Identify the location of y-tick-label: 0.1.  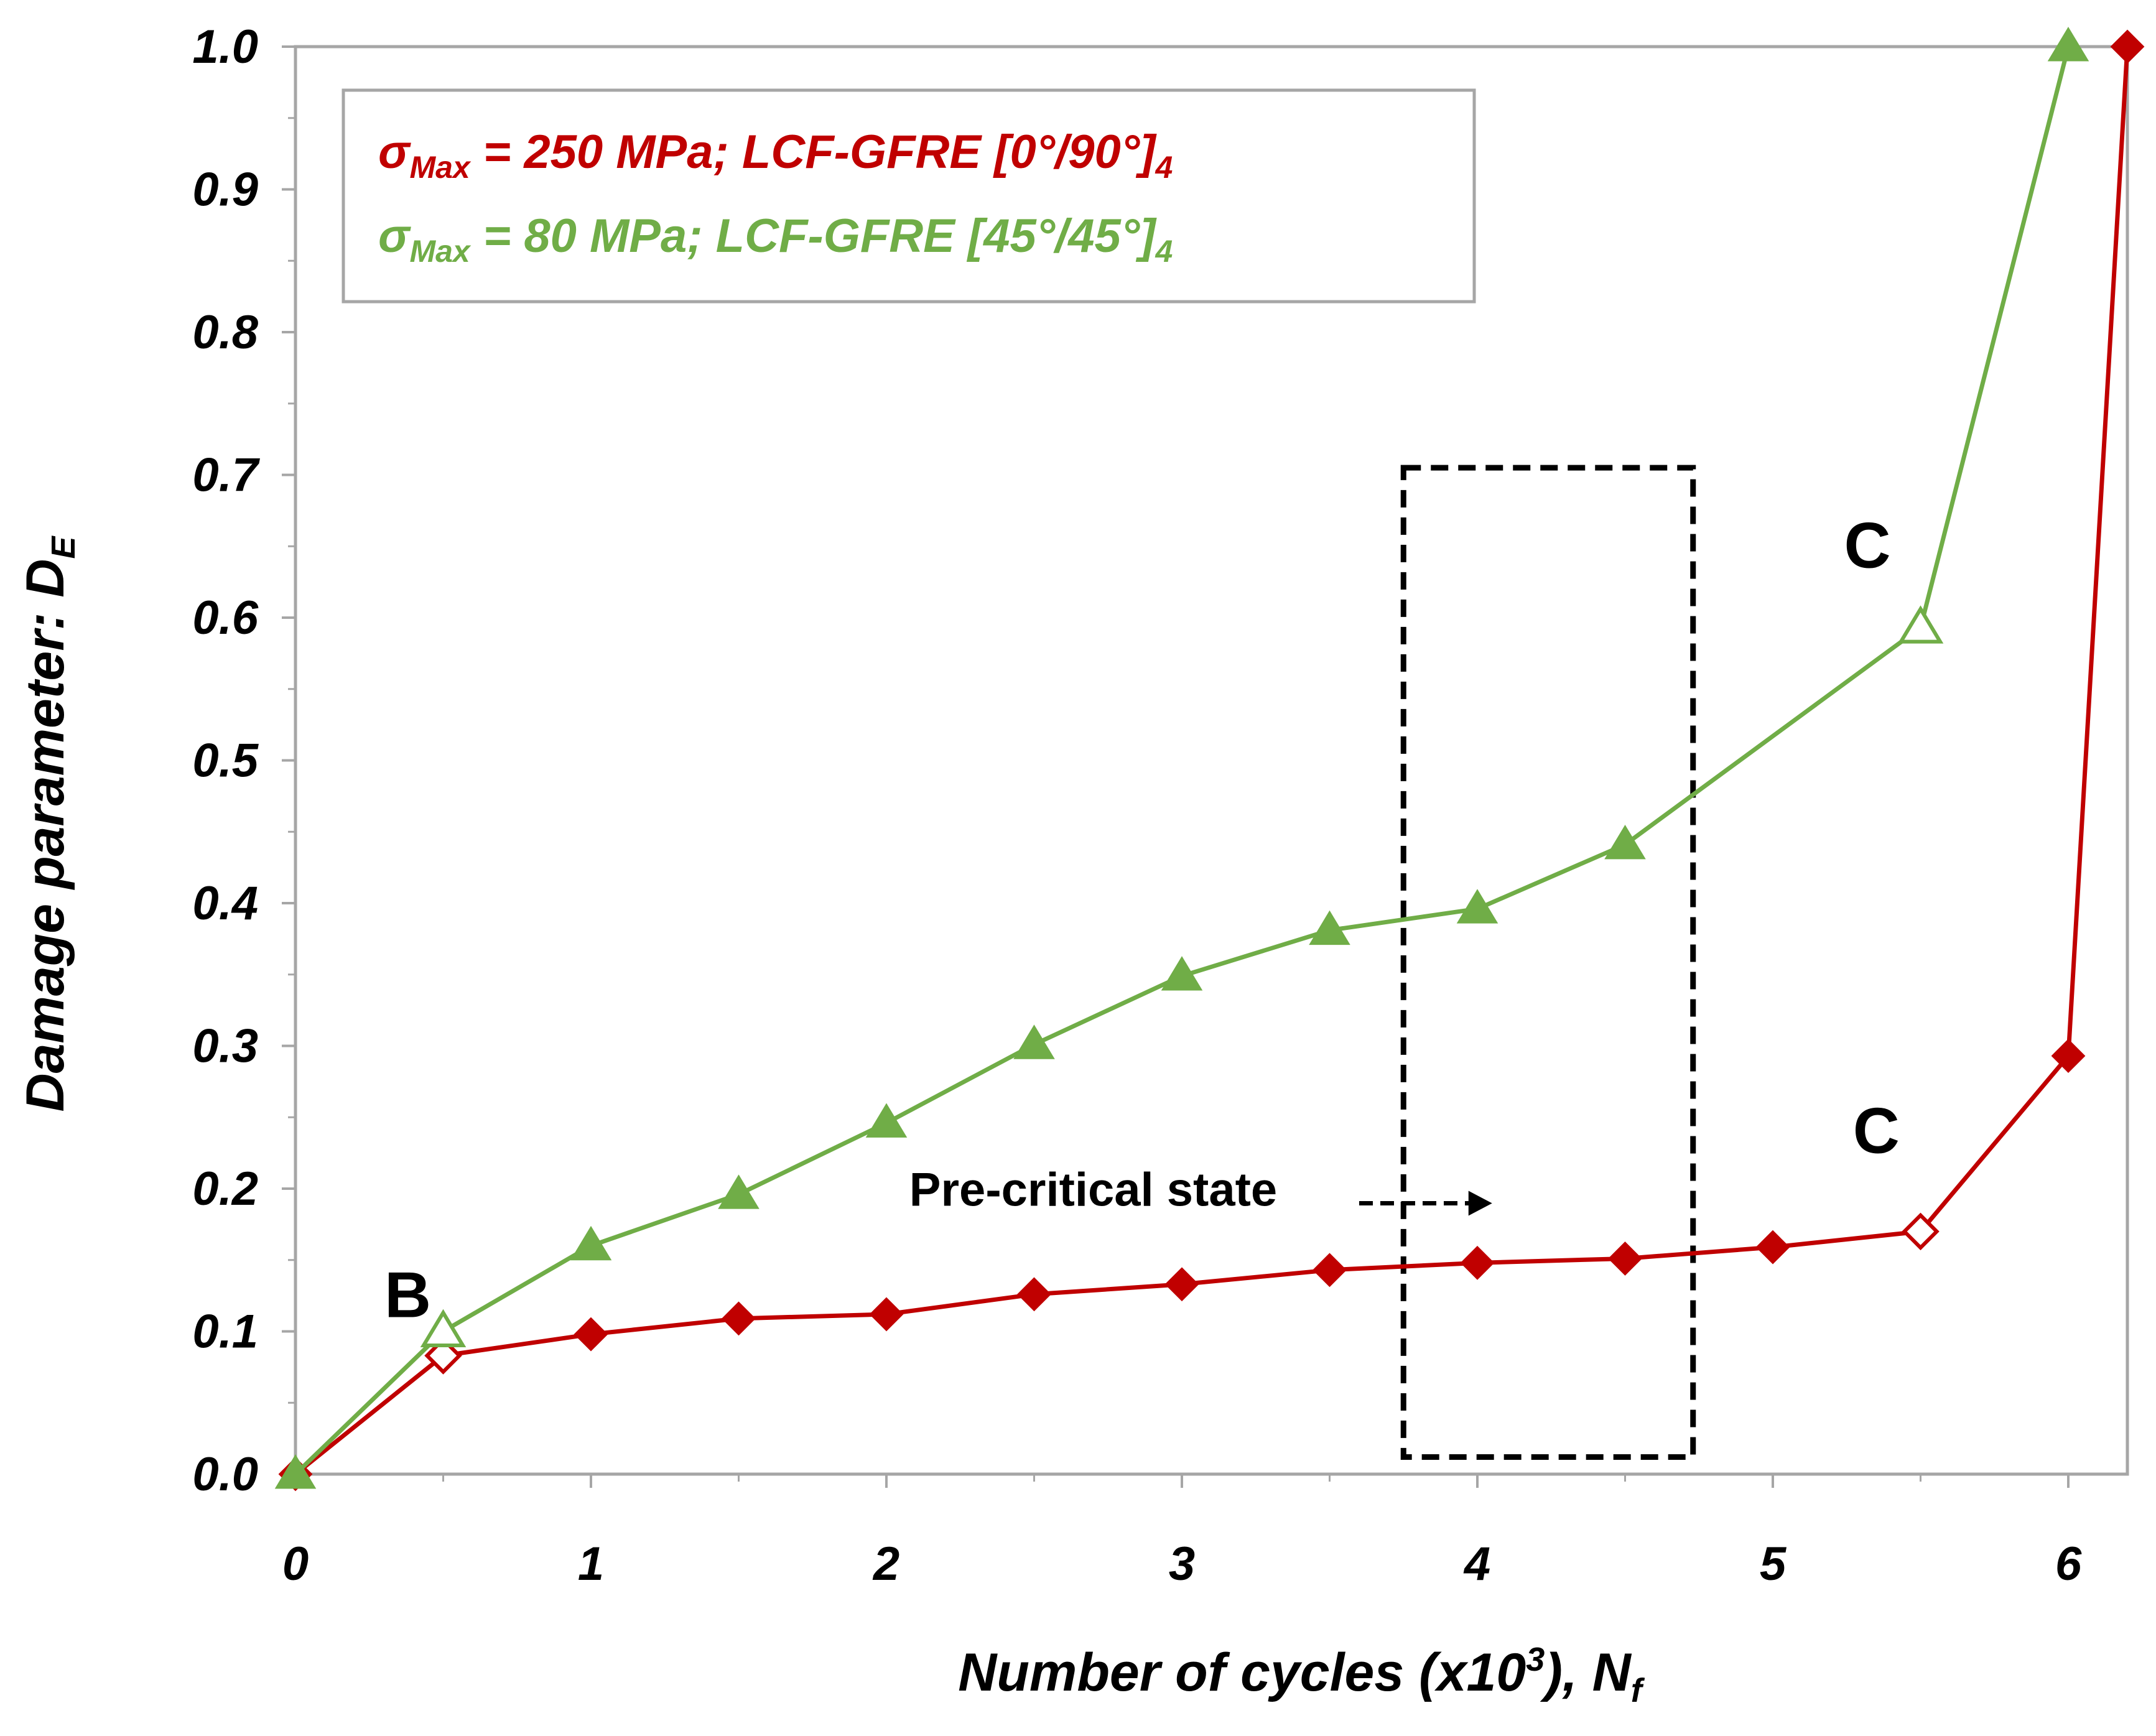
(225, 1332).